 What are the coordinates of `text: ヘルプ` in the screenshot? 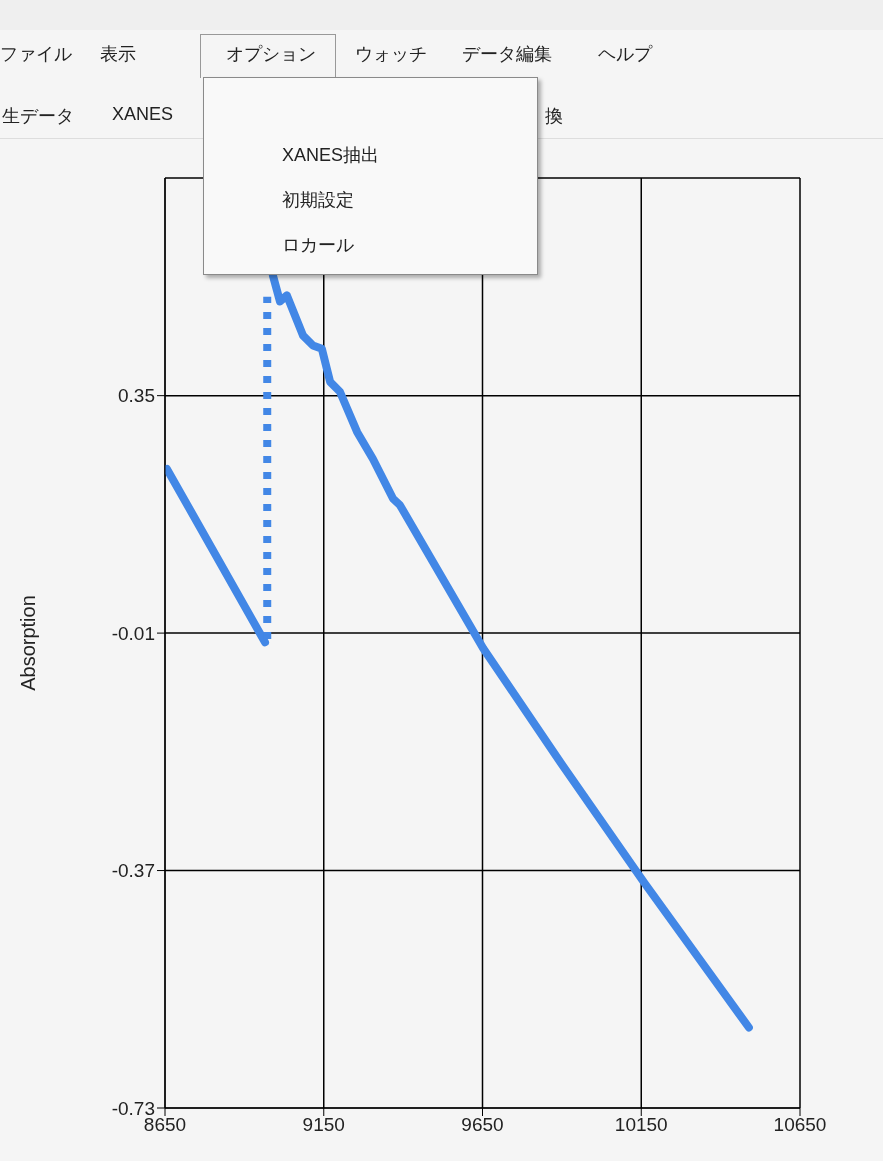 It's located at (625, 54).